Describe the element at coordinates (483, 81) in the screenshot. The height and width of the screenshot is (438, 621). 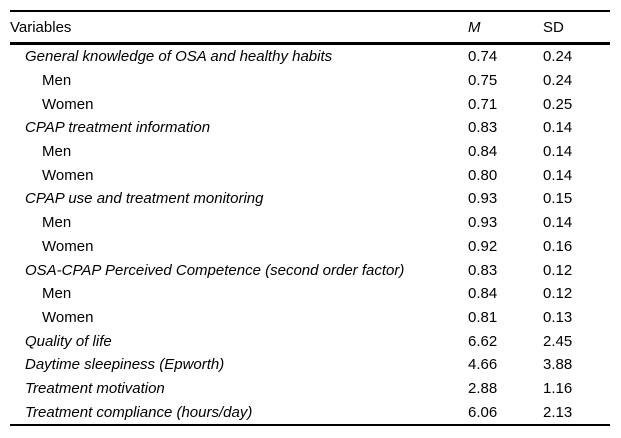
I see `mean-value: 0.75` at that location.